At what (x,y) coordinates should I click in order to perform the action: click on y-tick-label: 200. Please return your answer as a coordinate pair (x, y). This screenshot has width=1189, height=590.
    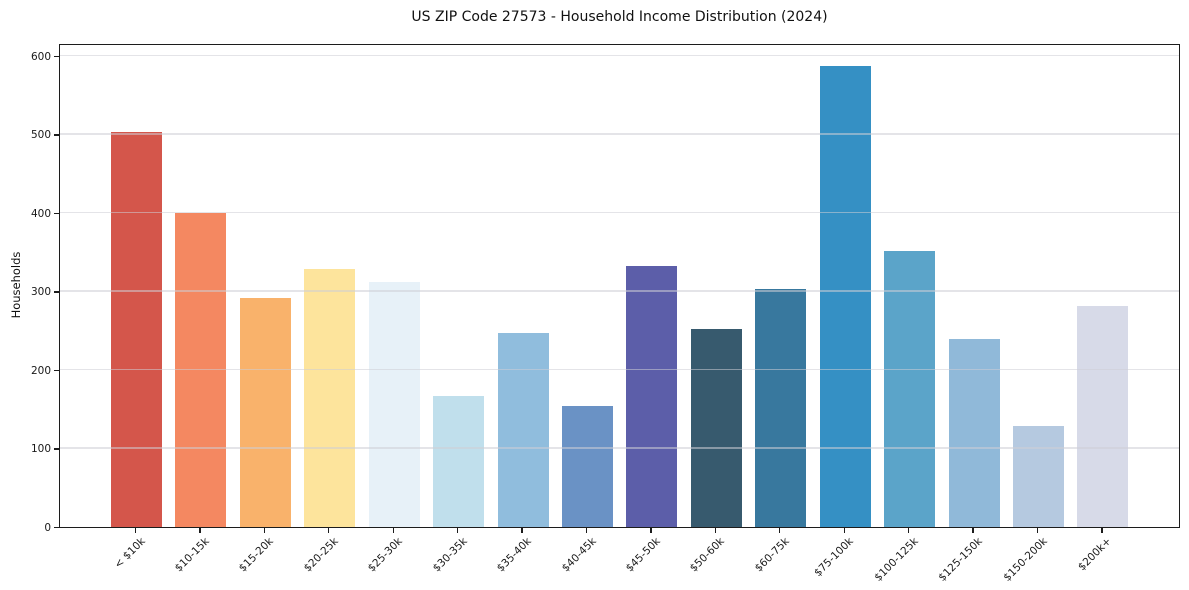
    Looking at the image, I should click on (40, 370).